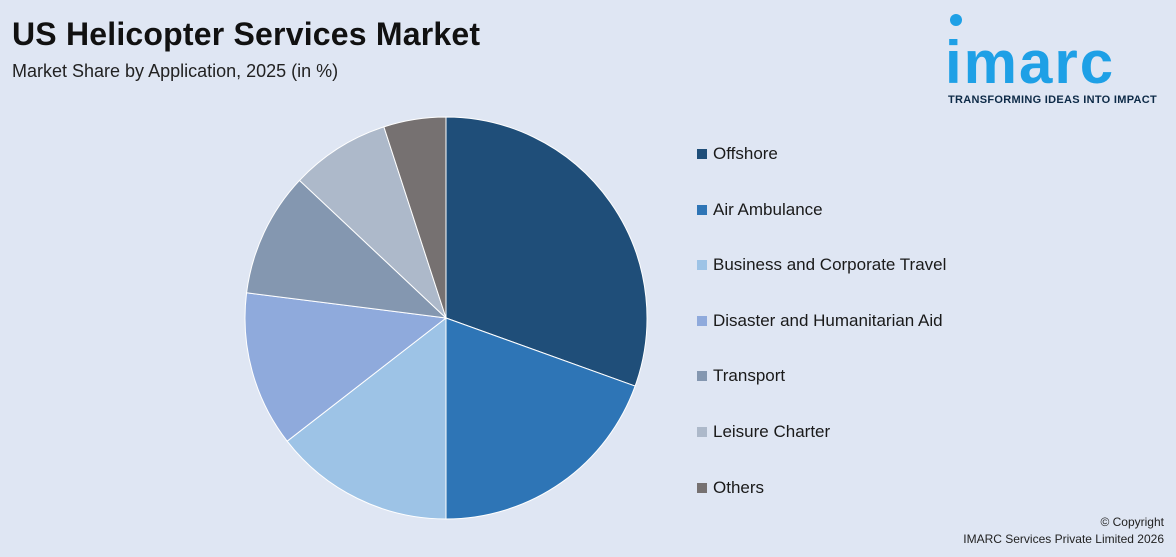 This screenshot has width=1176, height=557. Describe the element at coordinates (821, 376) in the screenshot. I see `legend-item-transport: Transport` at that location.